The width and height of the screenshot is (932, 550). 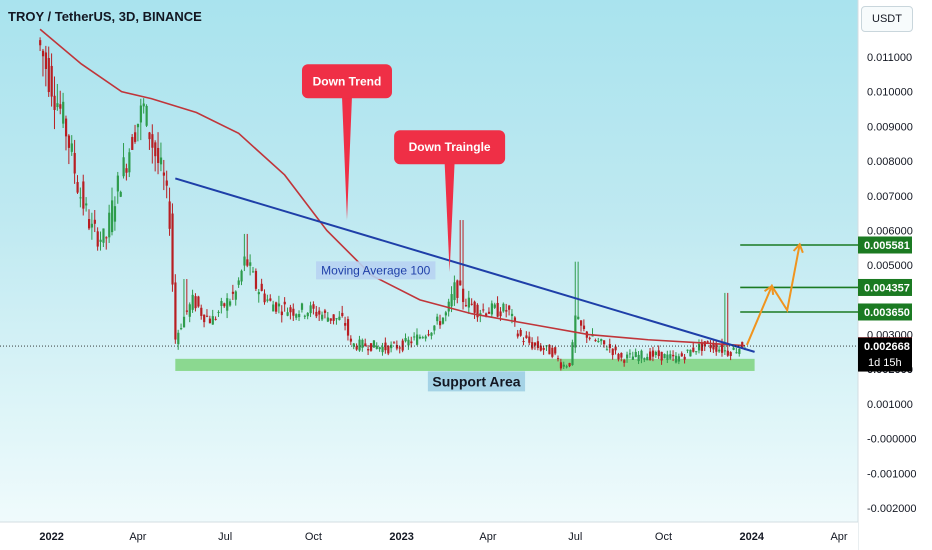 What do you see at coordinates (887, 288) in the screenshot?
I see `target-price-badge: 0.004357` at bounding box center [887, 288].